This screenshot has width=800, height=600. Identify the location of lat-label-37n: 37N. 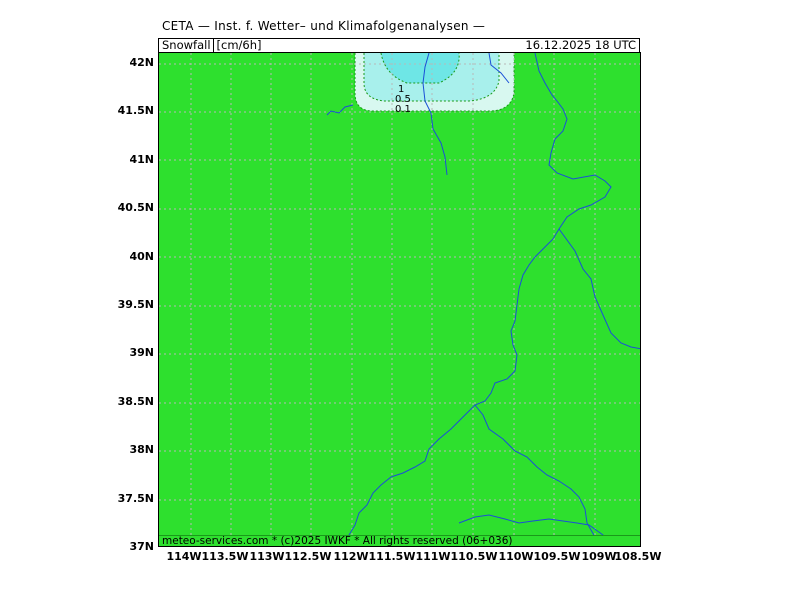
(141, 546).